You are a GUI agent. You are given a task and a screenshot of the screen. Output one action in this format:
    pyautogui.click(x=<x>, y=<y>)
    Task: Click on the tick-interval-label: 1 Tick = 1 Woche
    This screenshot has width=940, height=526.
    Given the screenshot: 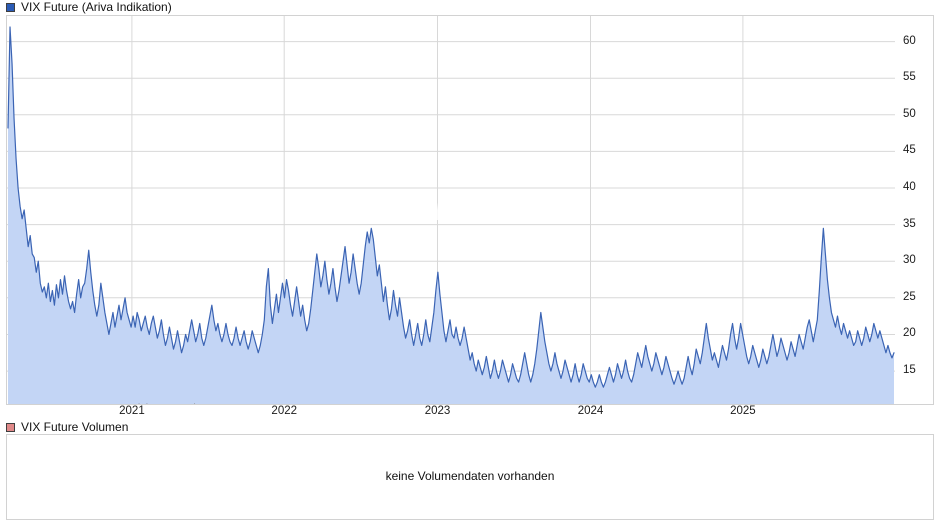 What is the action you would take?
    pyautogui.click(x=164, y=403)
    